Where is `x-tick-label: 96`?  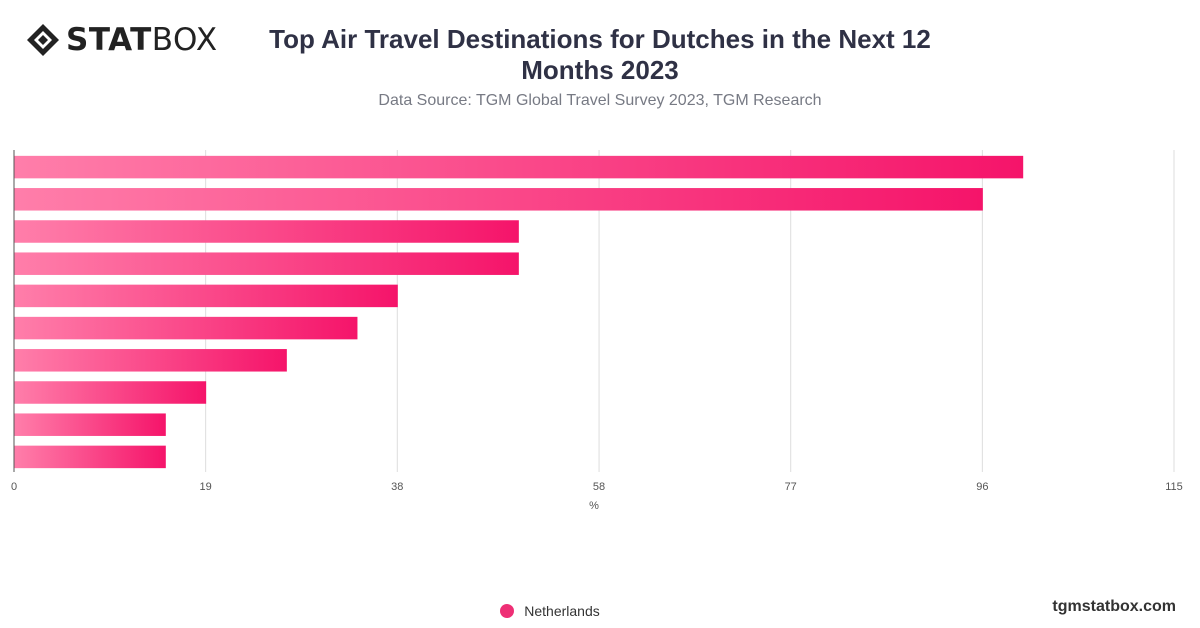
x-tick-label: 96 is located at coordinates (982, 487).